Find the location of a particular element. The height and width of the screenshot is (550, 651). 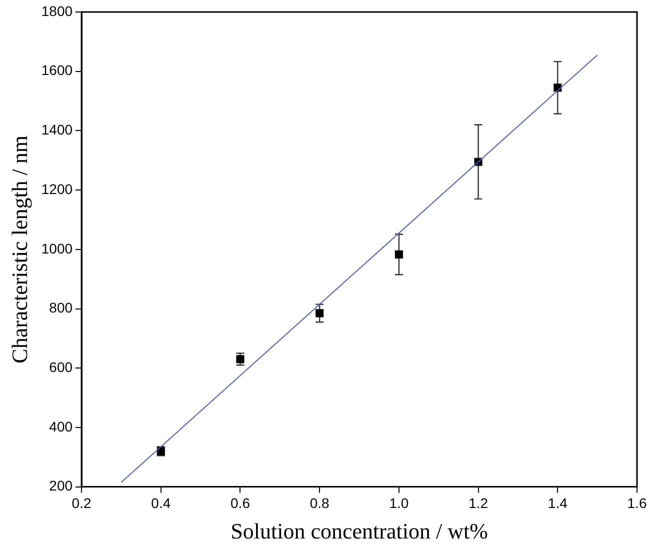

x-tick-label: 1.4 is located at coordinates (558, 503).